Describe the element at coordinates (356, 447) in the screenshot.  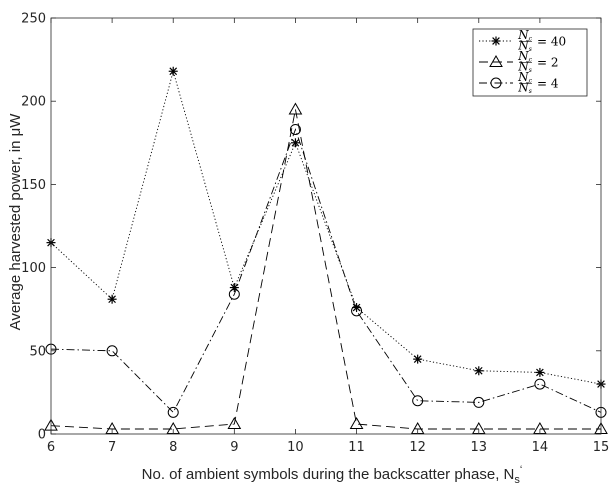
I see `x-tick-label: 11` at that location.